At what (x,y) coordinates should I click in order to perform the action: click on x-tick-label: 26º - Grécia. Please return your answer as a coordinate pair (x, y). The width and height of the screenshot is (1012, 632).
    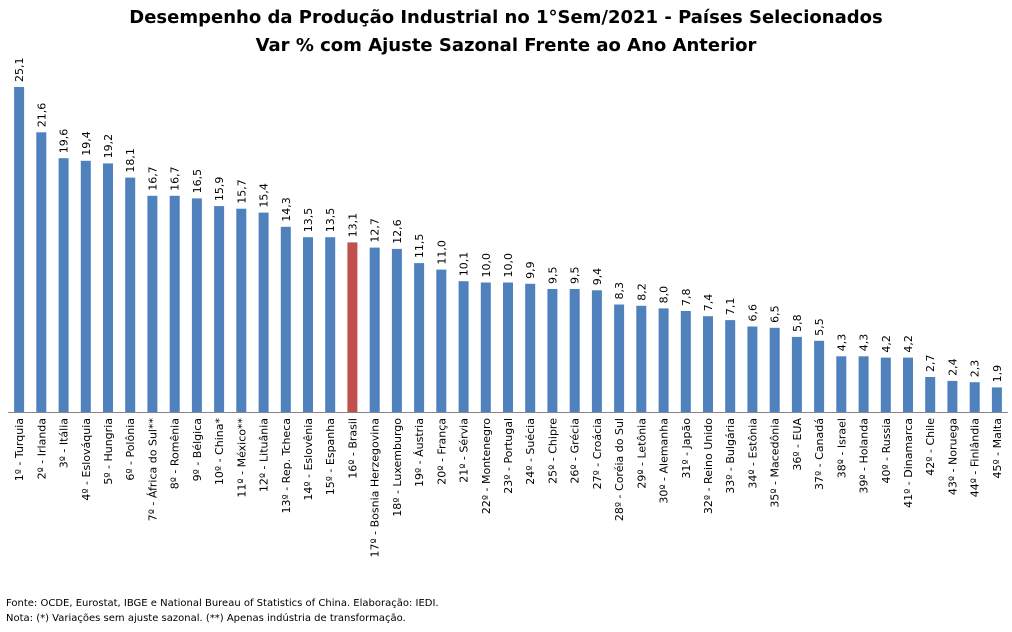
    Looking at the image, I should click on (575, 451).